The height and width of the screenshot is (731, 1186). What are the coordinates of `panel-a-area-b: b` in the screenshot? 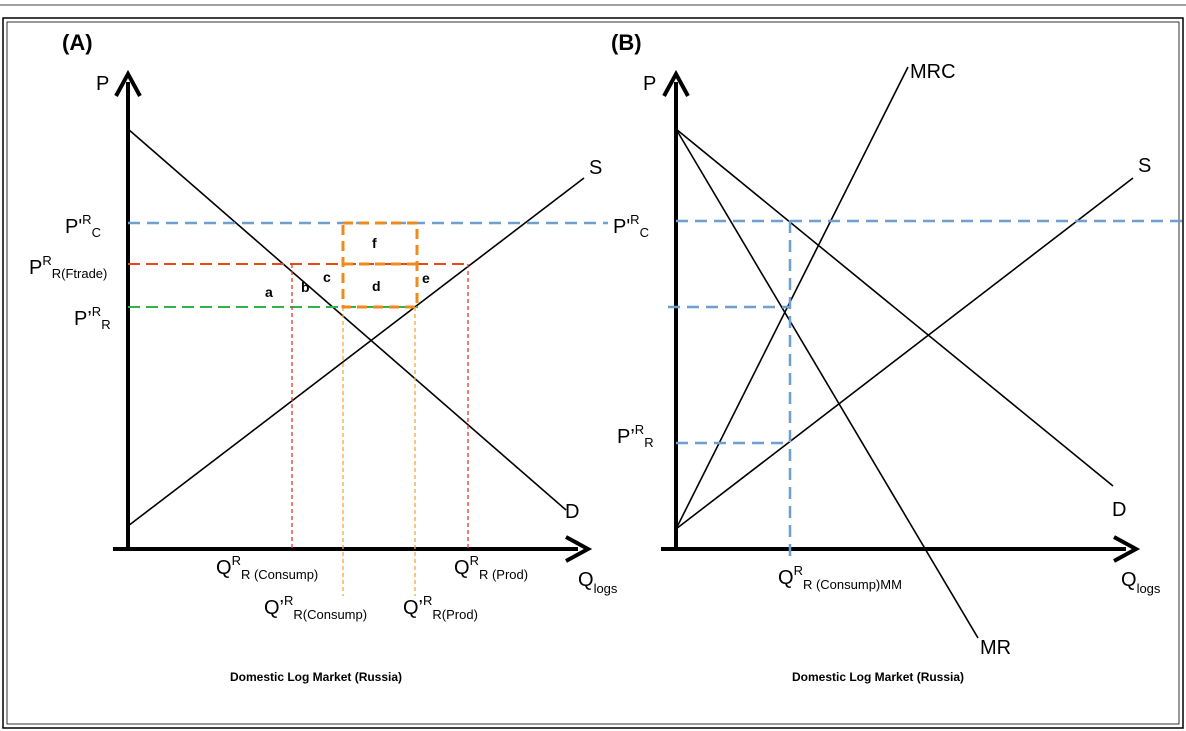 It's located at (305, 287).